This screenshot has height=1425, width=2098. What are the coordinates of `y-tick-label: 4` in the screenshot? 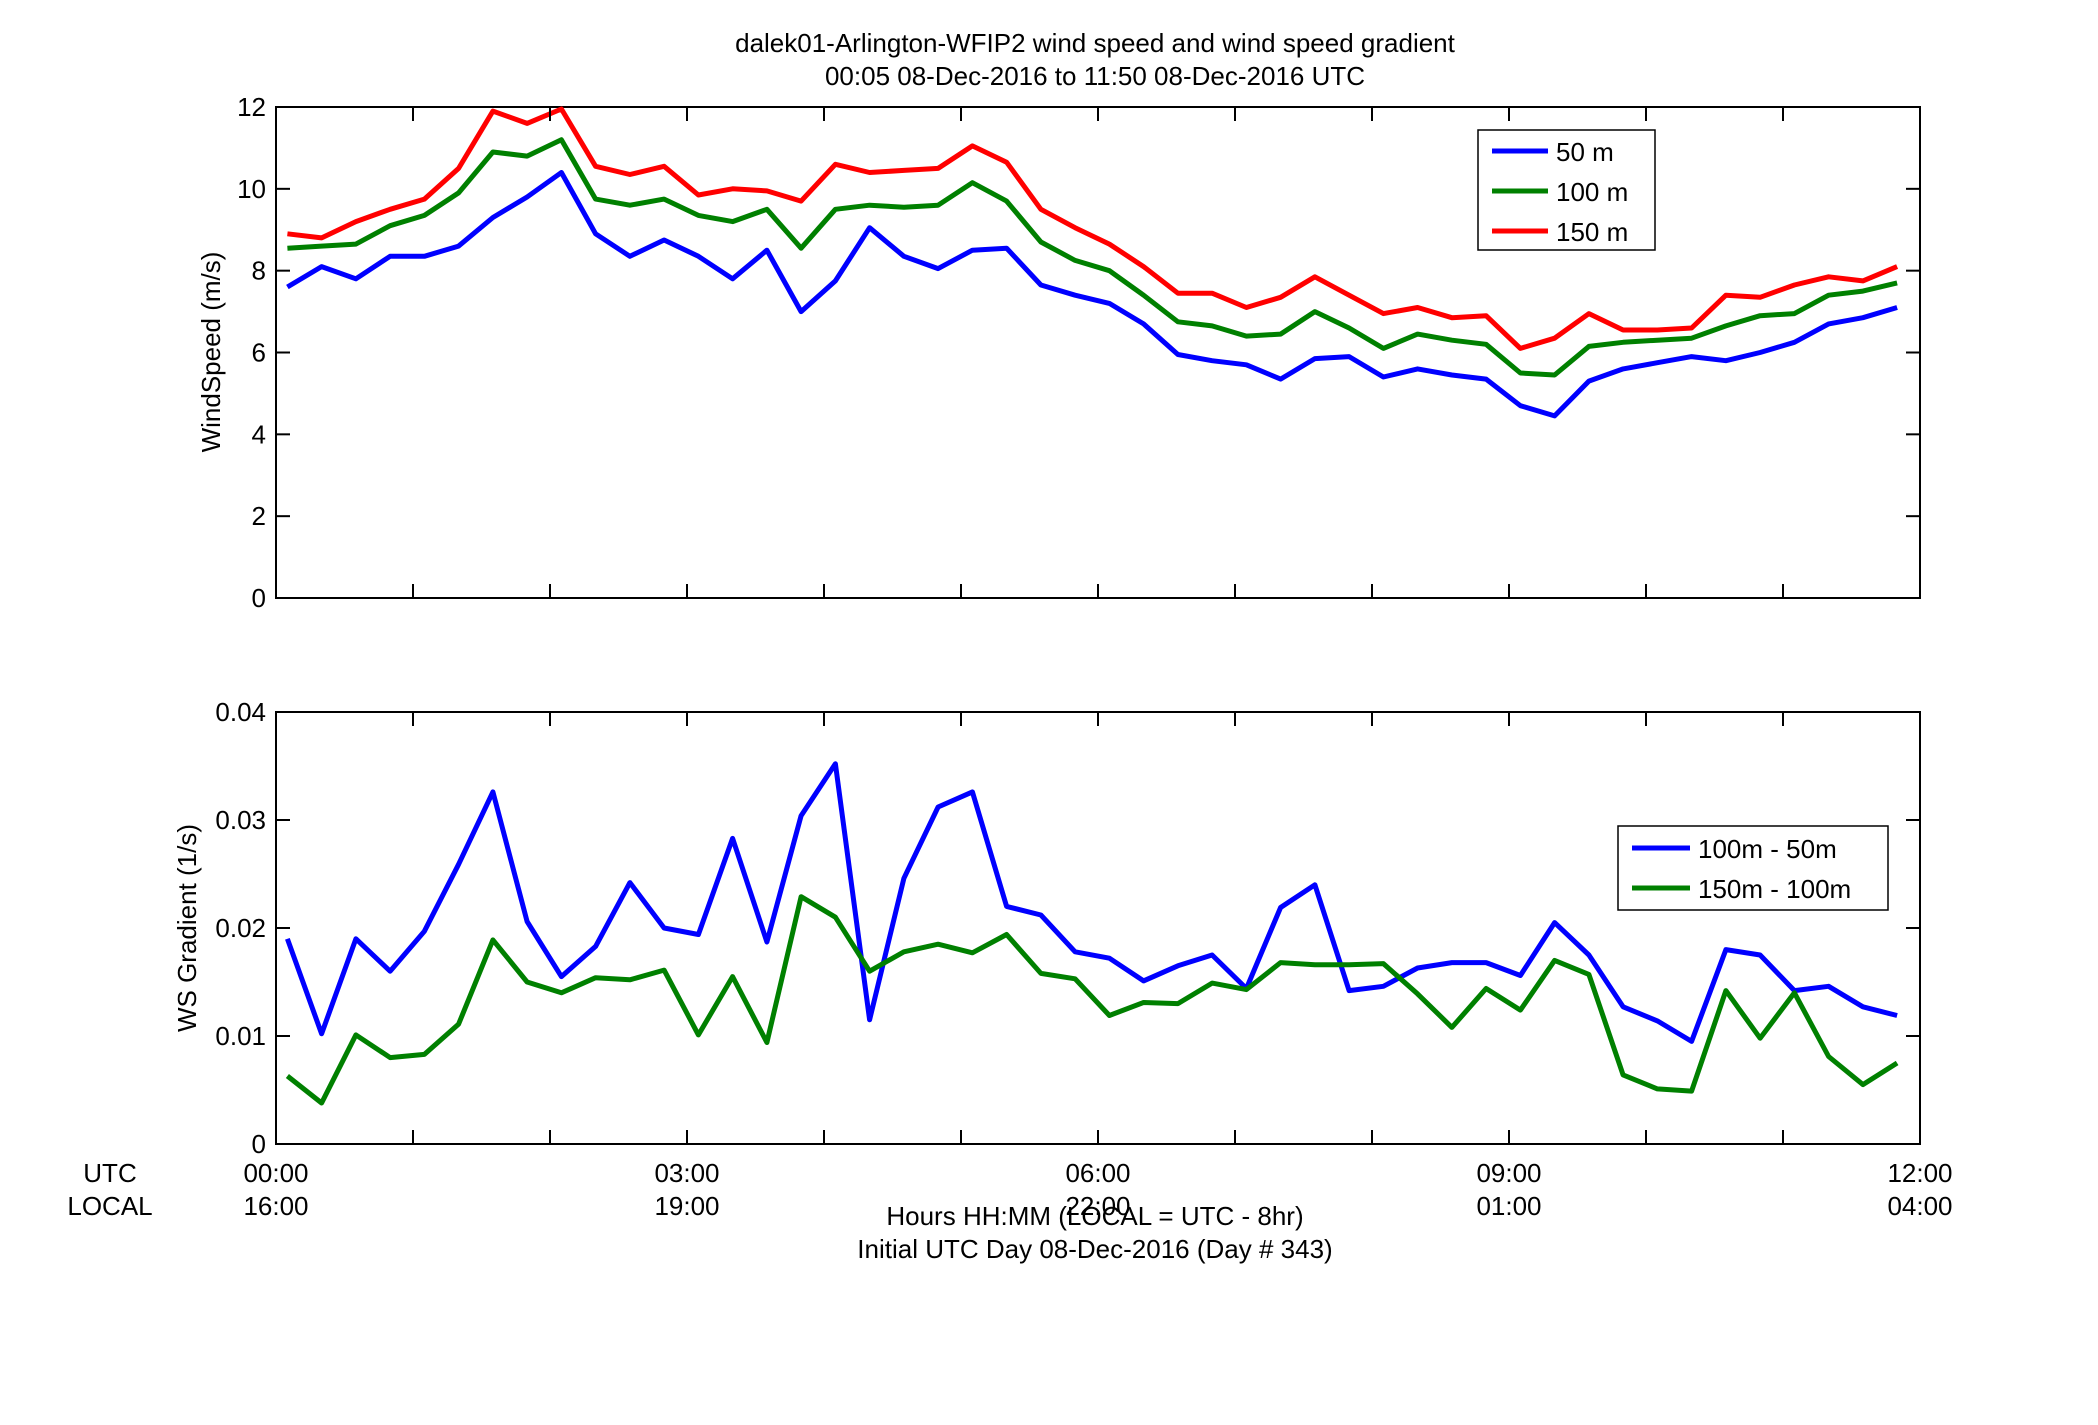 It's located at (259, 434).